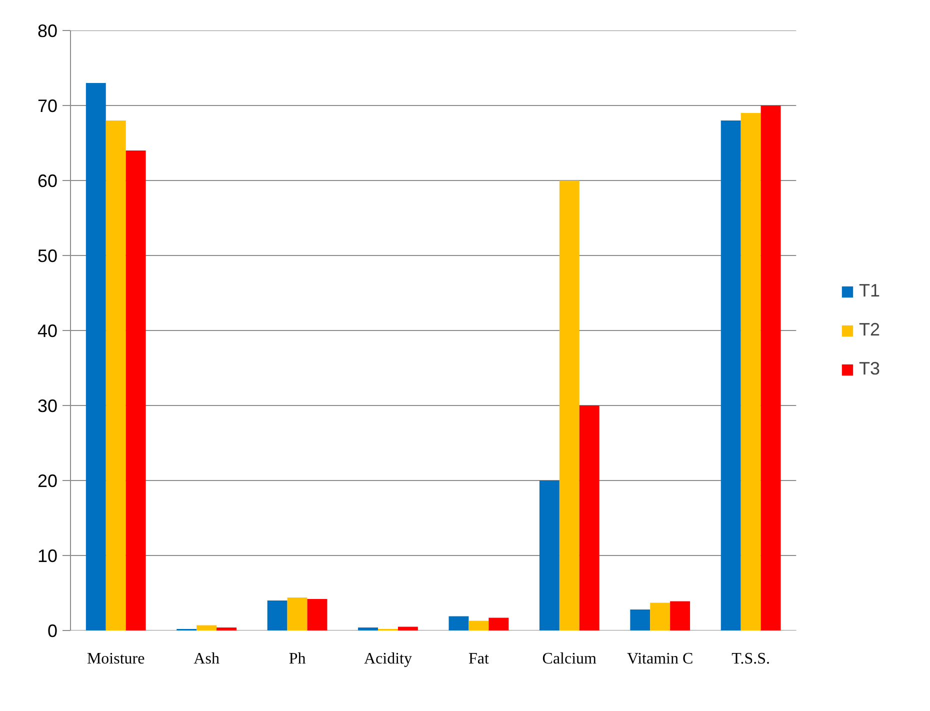  Describe the element at coordinates (869, 330) in the screenshot. I see `legend-label: T2` at that location.